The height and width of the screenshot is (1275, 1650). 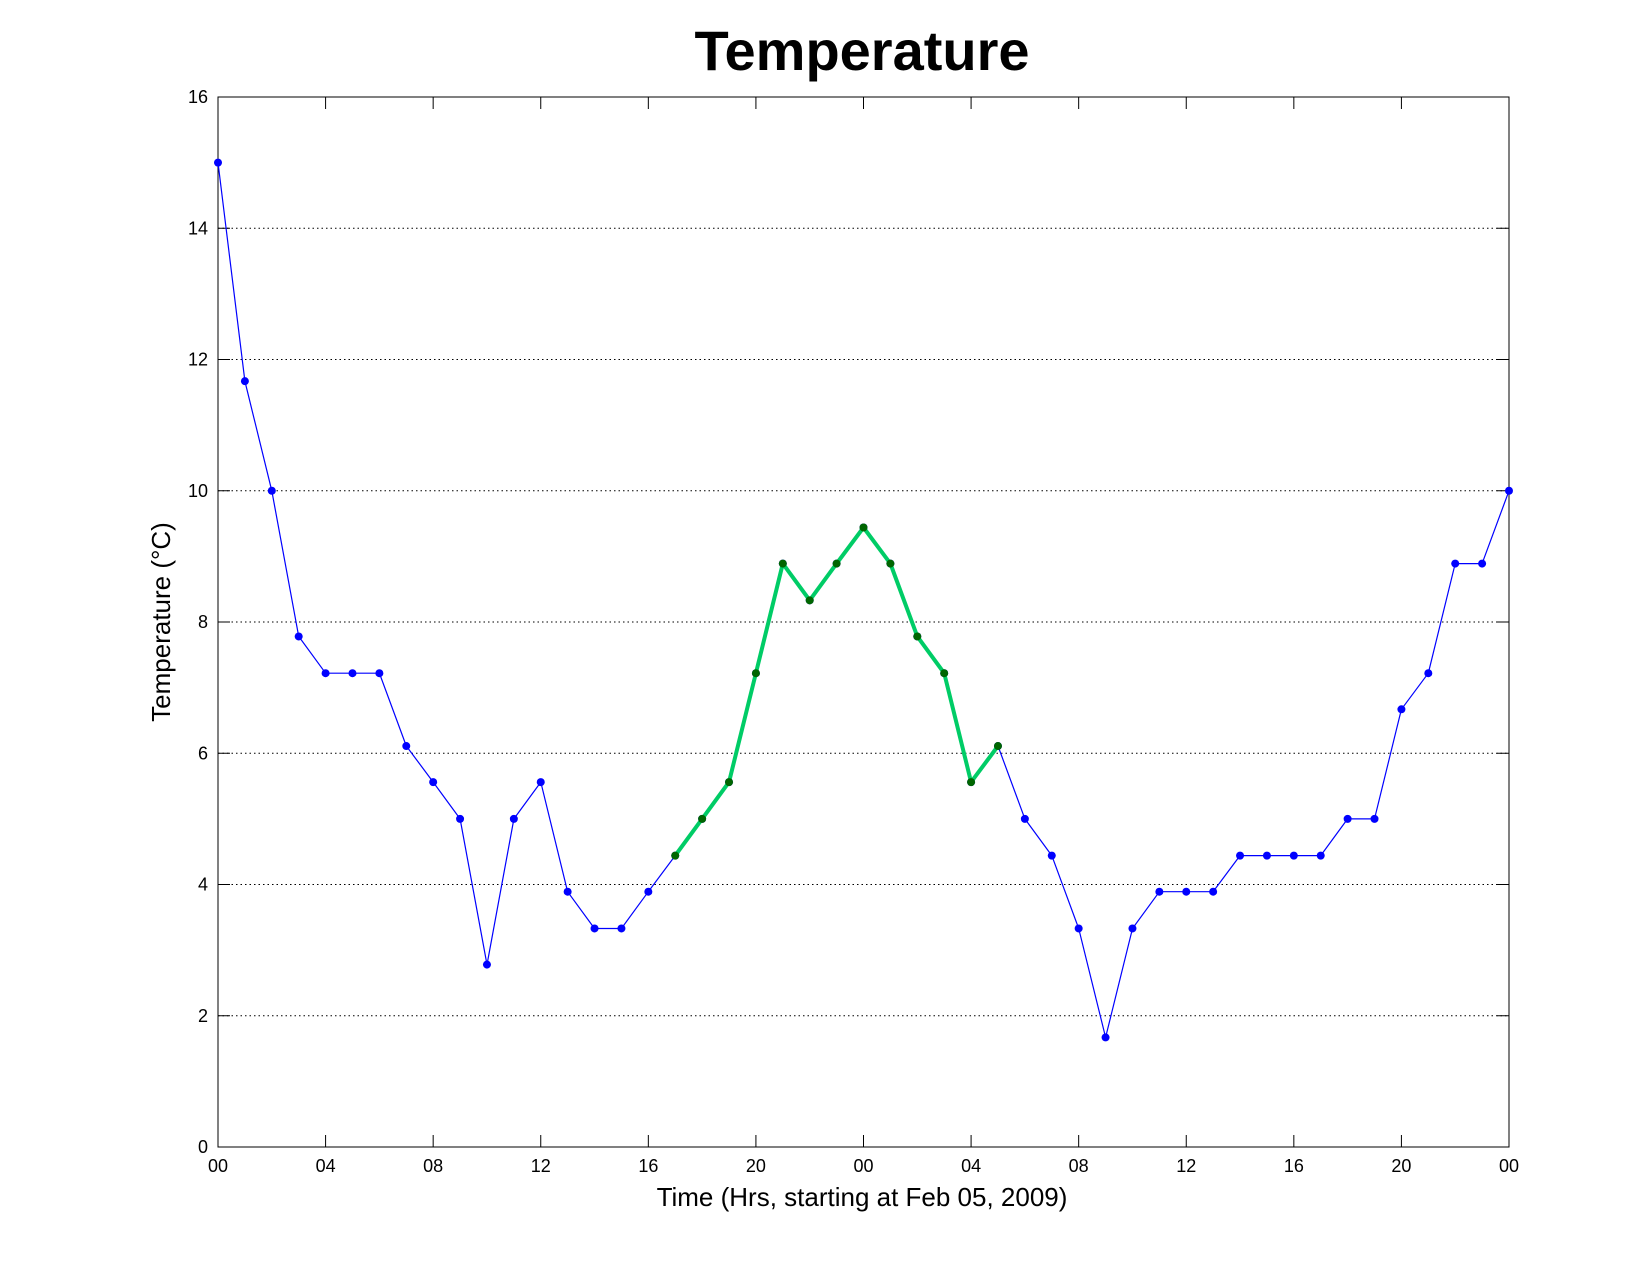 I want to click on y-tick-label: 14, so click(x=198, y=228).